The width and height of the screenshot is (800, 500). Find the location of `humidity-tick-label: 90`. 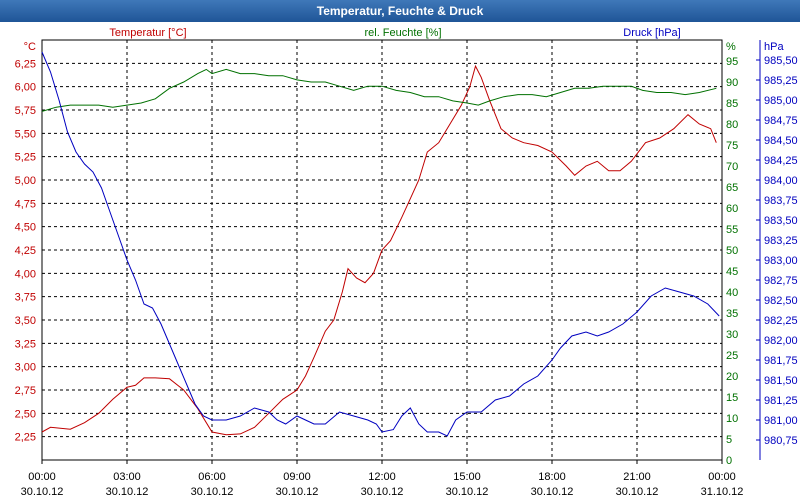

humidity-tick-label: 90 is located at coordinates (732, 83).